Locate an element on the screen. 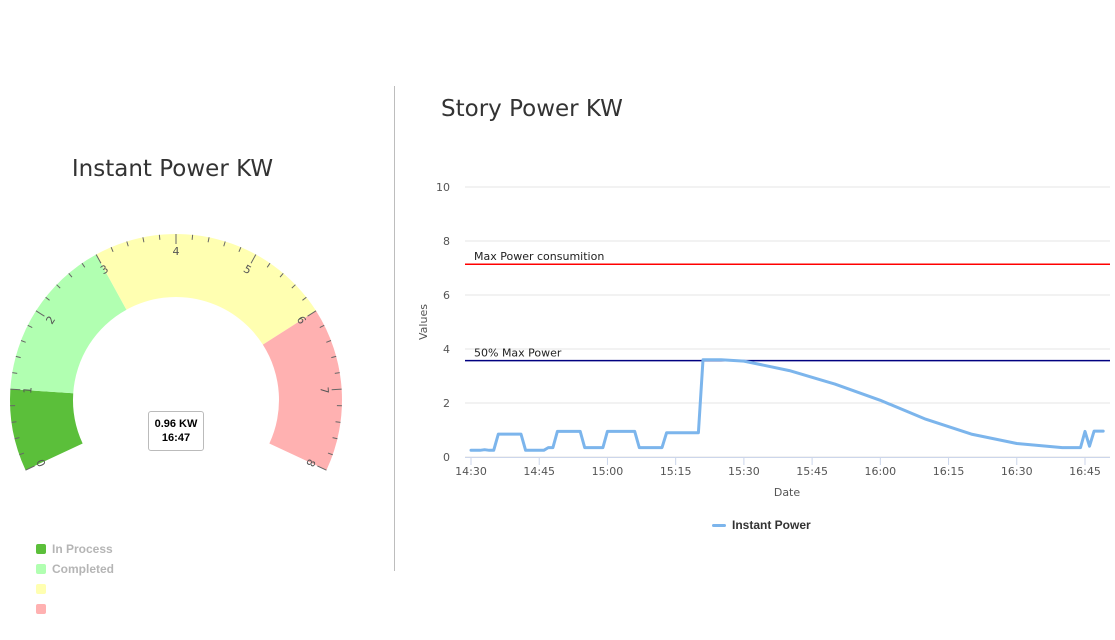 The height and width of the screenshot is (640, 1115). gauge-title: Instant Power KW is located at coordinates (172, 169).